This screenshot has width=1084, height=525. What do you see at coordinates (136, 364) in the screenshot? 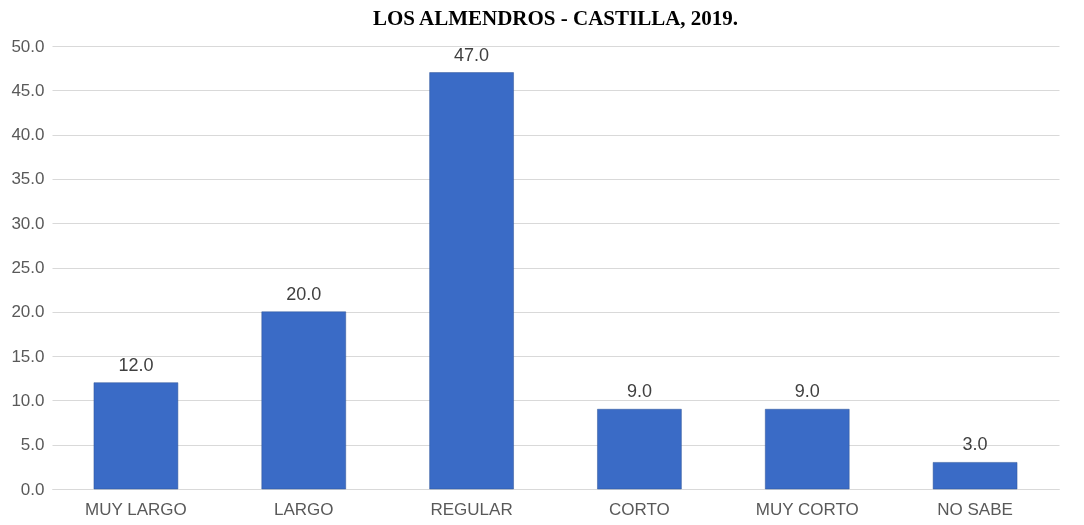
I see `data-label: 12.0` at bounding box center [136, 364].